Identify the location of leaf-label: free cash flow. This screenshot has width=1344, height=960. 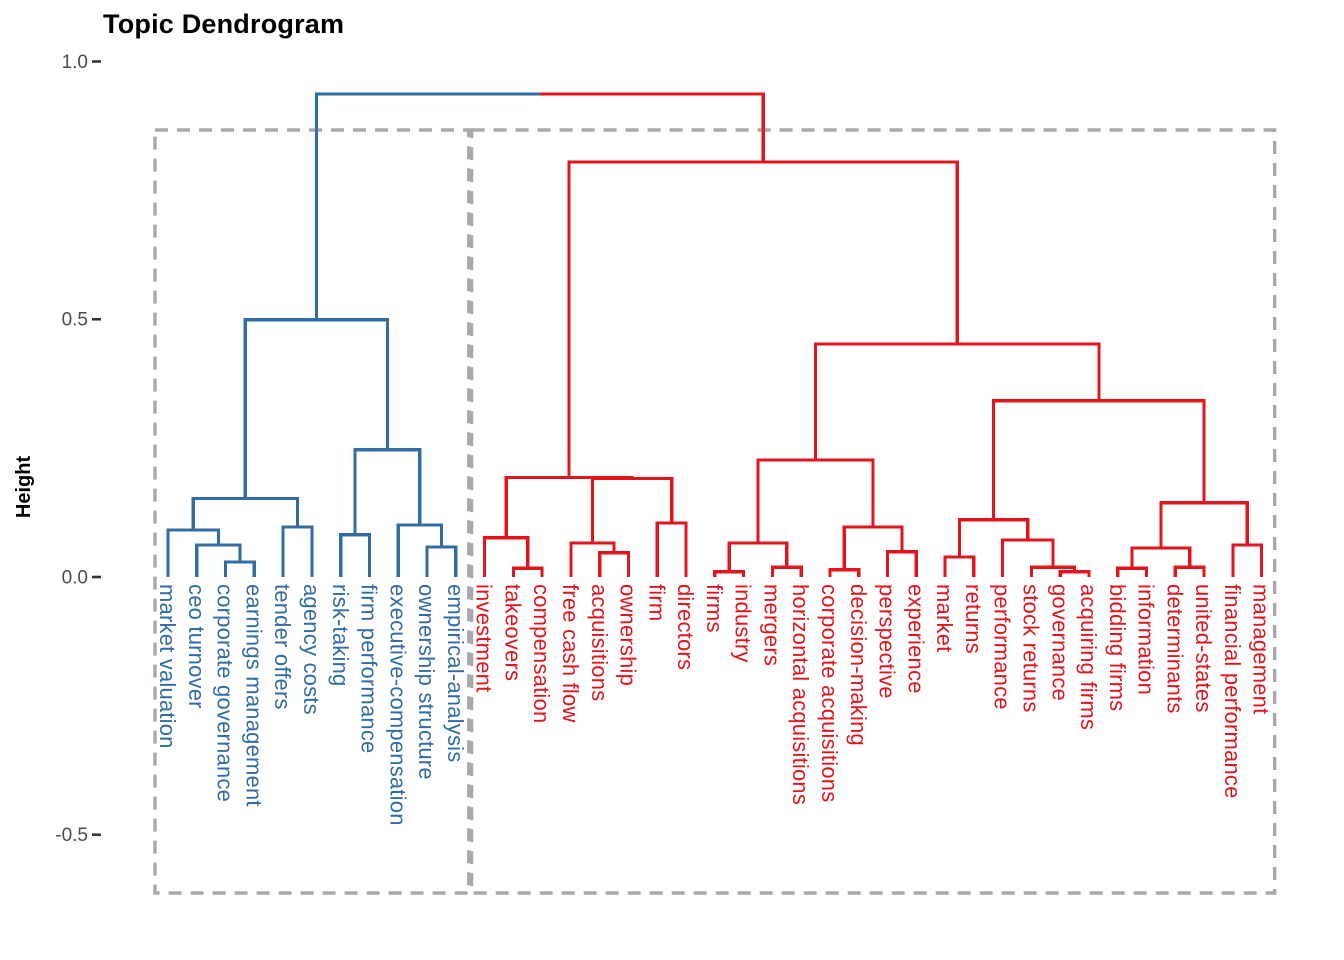
(570, 653).